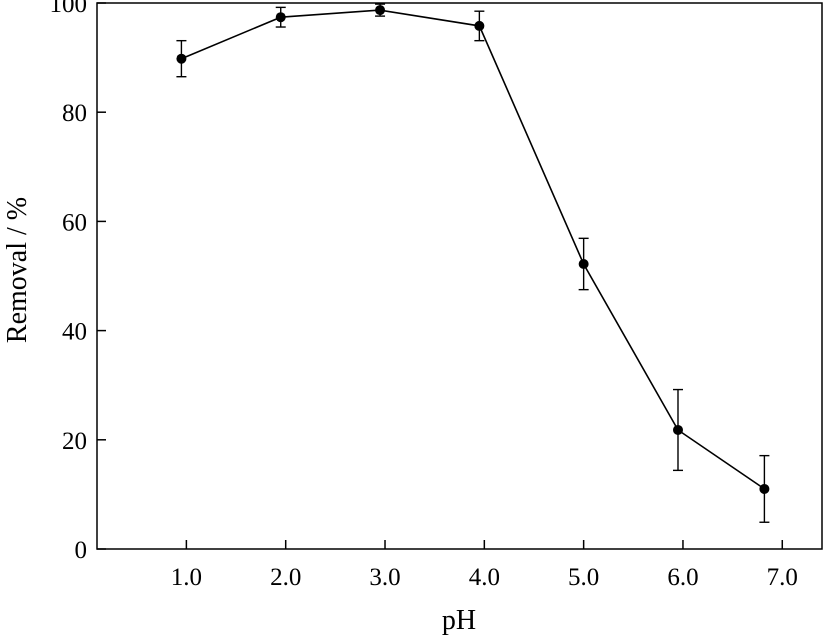  Describe the element at coordinates (74, 441) in the screenshot. I see `y-tick-label: 20` at that location.